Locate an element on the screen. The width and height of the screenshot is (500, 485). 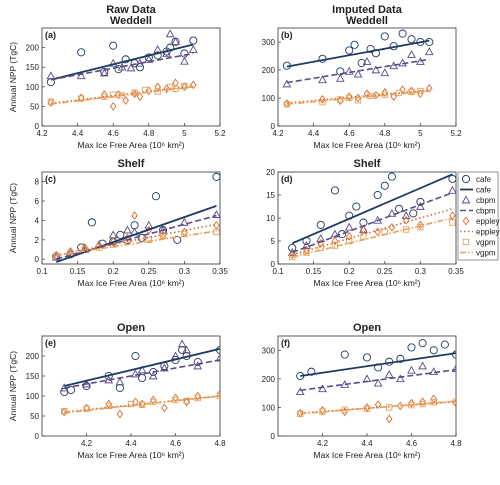
legend-label: vgpm is located at coordinates (486, 242).